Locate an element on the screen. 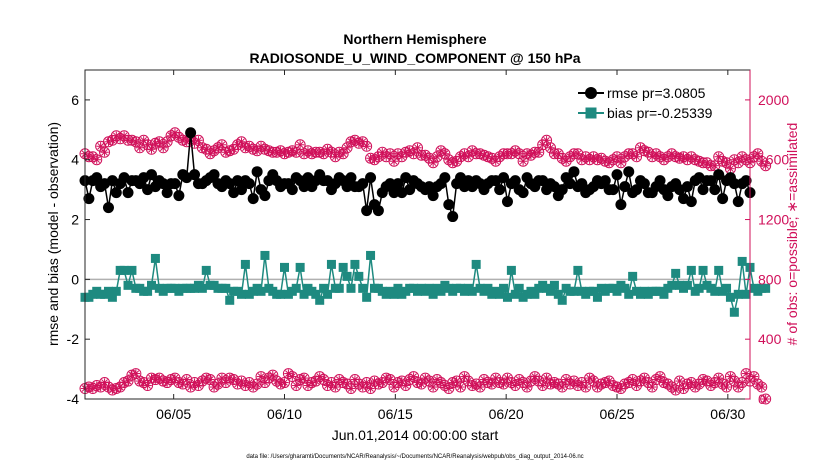 The image size is (830, 470). legend-box is located at coordinates (660, 101).